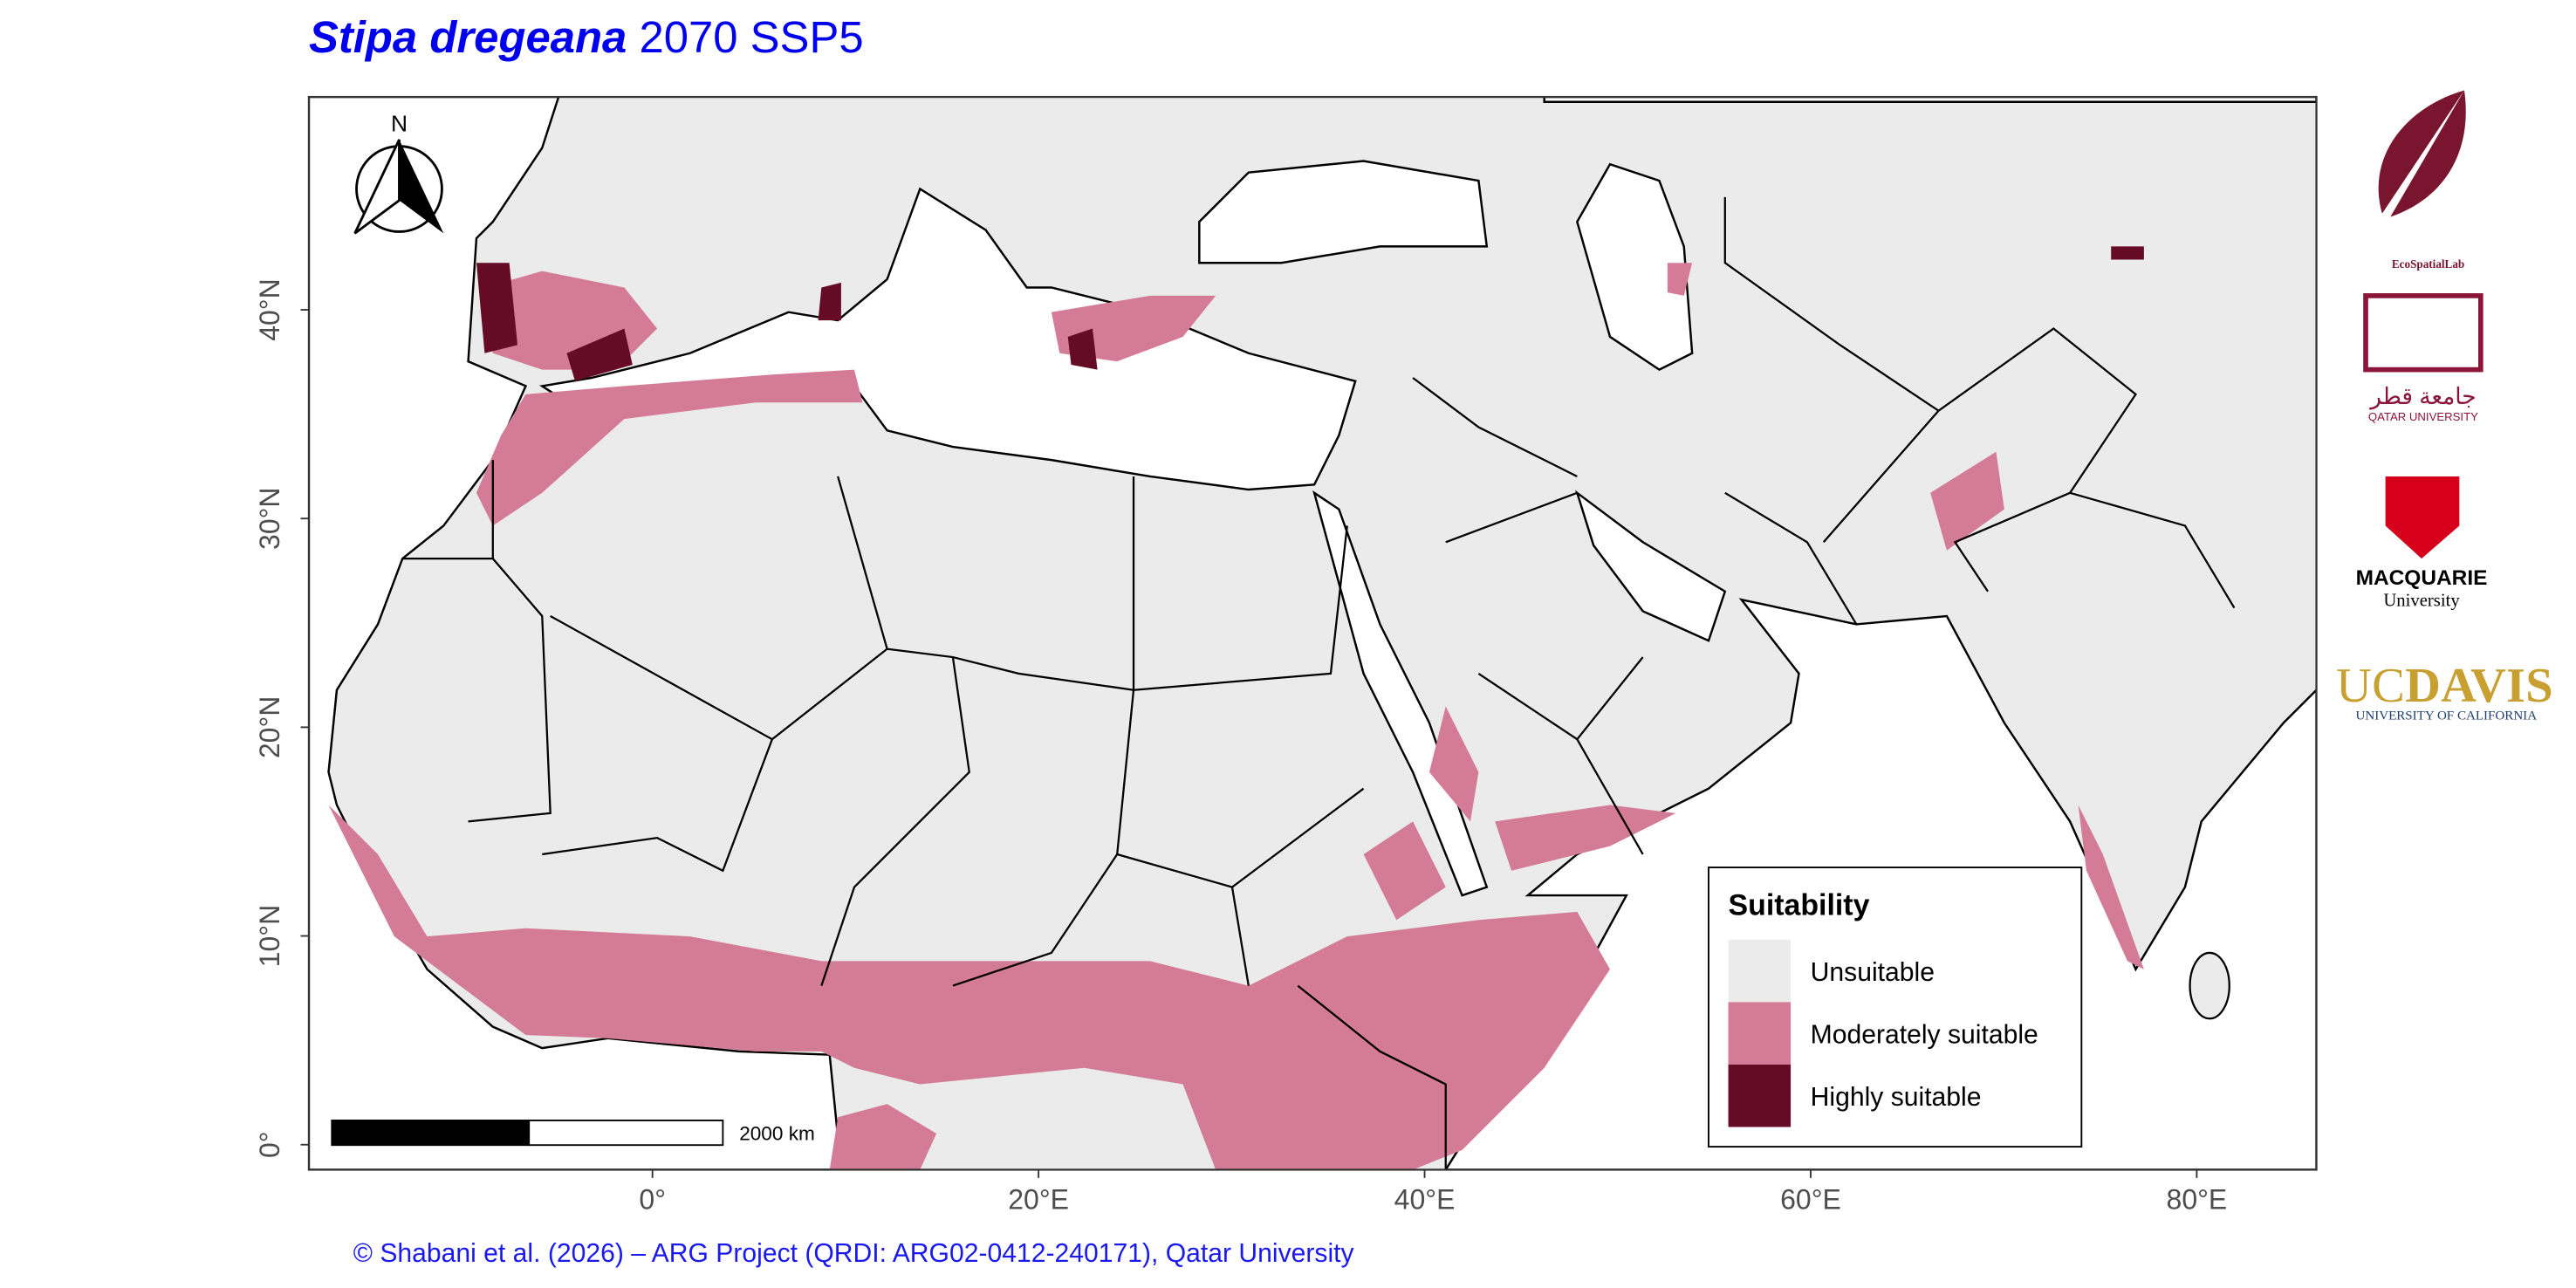  What do you see at coordinates (422, 187) in the screenshot?
I see `north-right` at bounding box center [422, 187].